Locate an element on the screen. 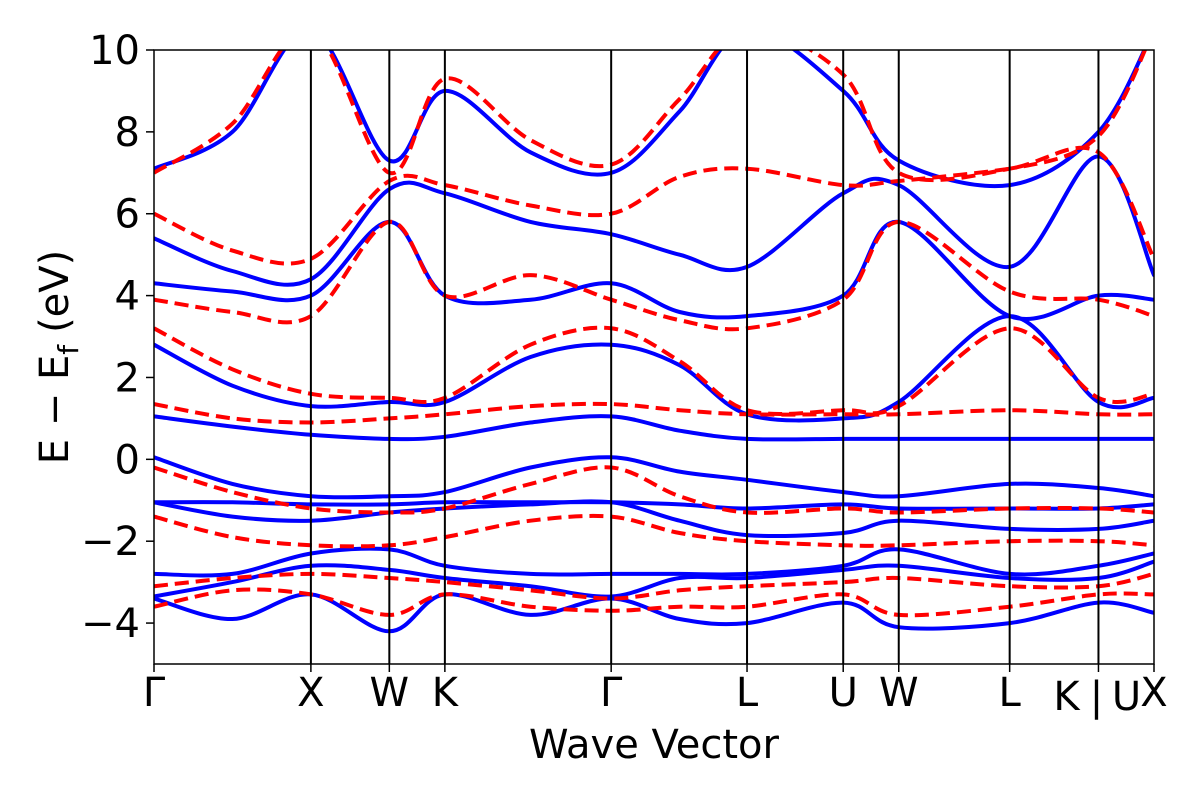 This screenshot has height=800, width=1200. y-tick-label: 4 is located at coordinates (127, 297).